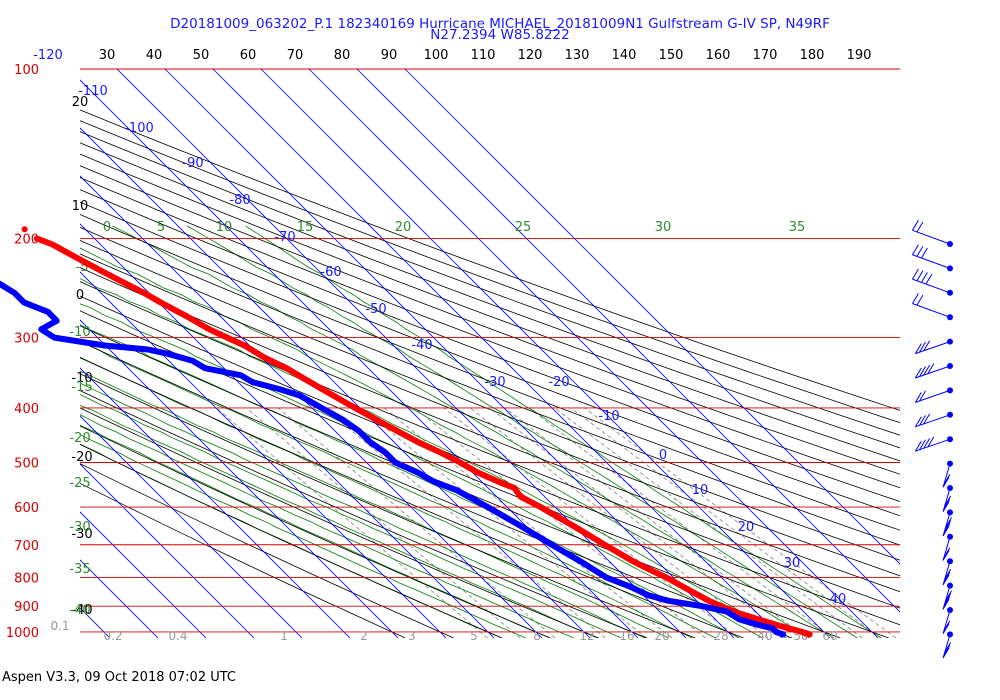 The height and width of the screenshot is (700, 1000). I want to click on top-temperature-tick: 60, so click(248, 55).